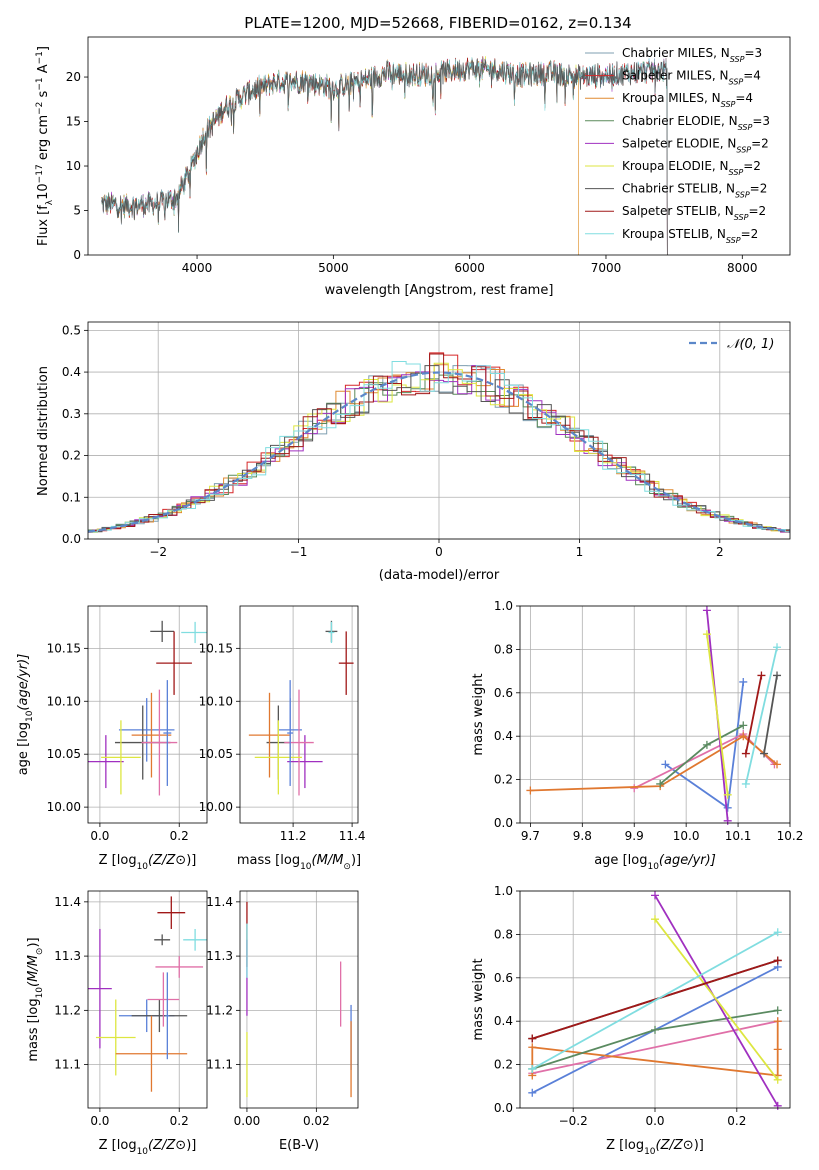  I want to click on y-tick-label: 5, so click(77, 211).